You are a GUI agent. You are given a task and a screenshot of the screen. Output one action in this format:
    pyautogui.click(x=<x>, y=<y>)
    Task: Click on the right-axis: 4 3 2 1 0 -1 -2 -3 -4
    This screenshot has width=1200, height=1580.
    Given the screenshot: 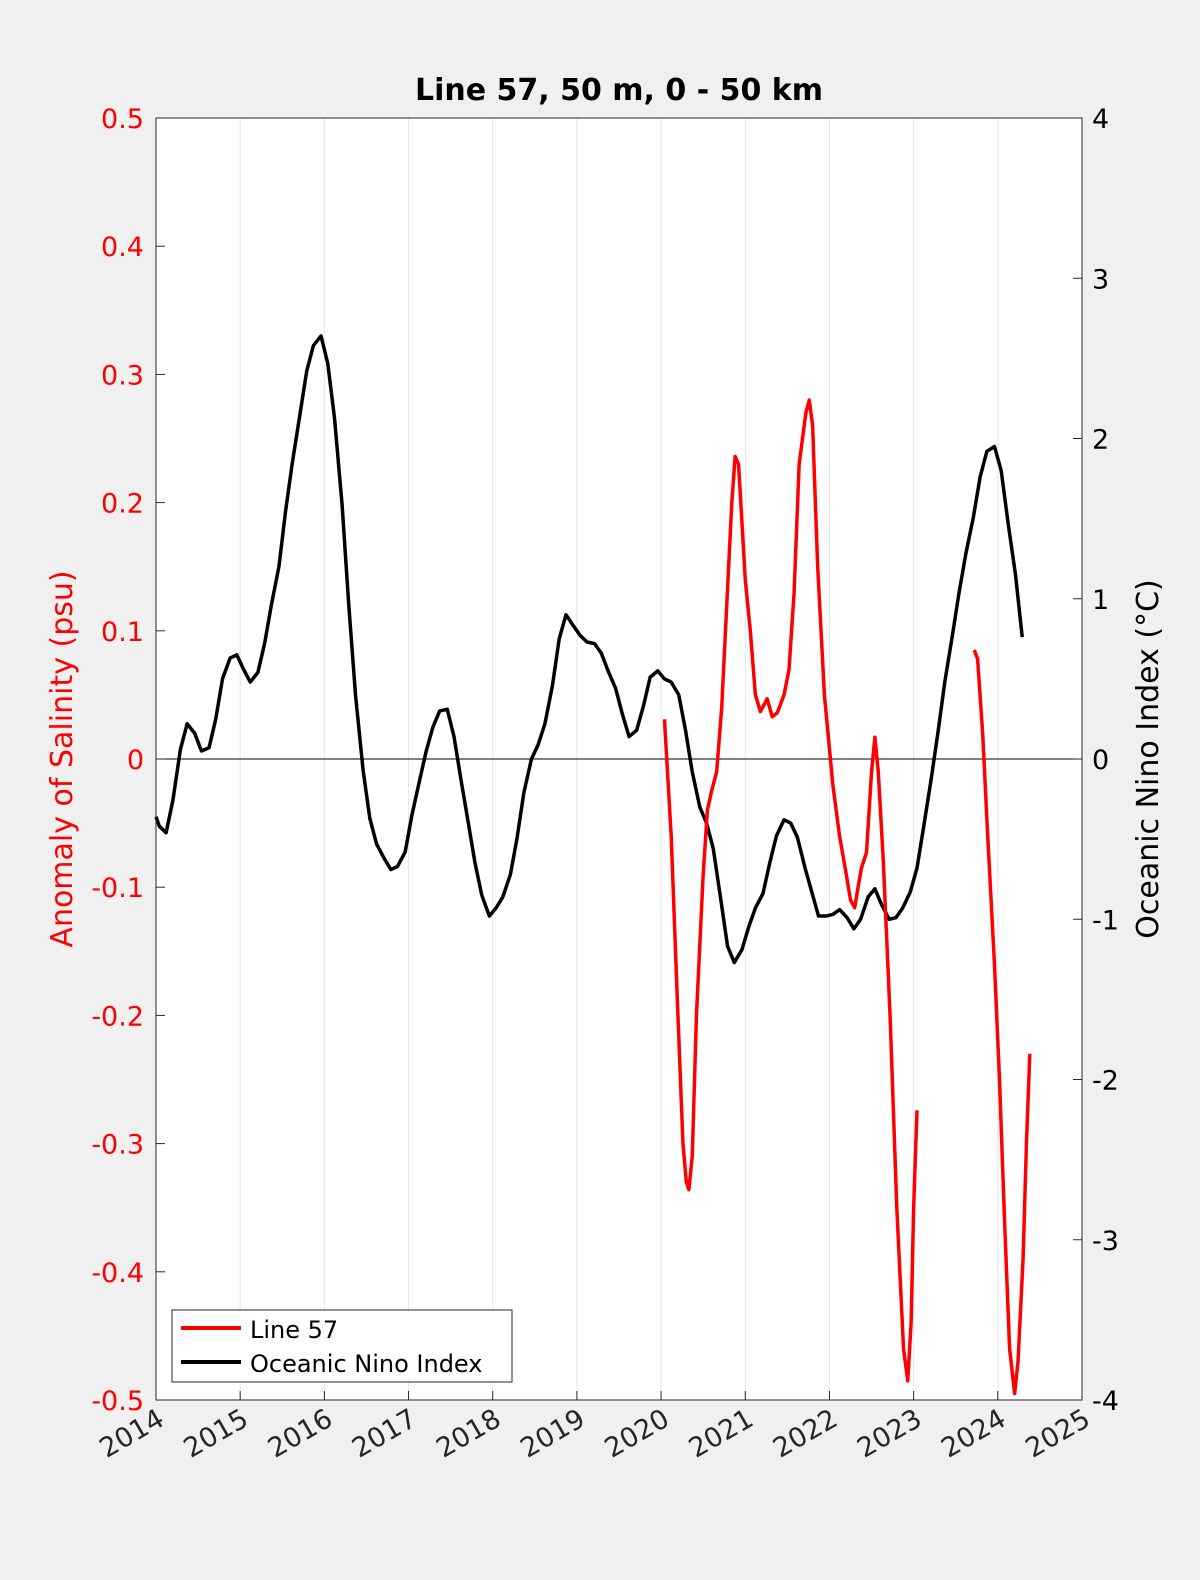 What is the action you would take?
    pyautogui.click(x=1096, y=760)
    